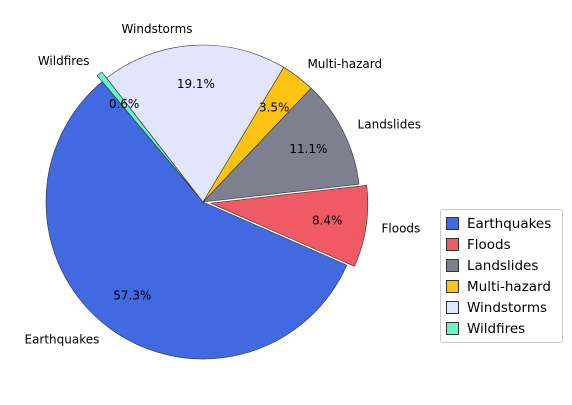 The width and height of the screenshot is (572, 405). What do you see at coordinates (156, 29) in the screenshot?
I see `slice-label-windstorms: Windstorms` at bounding box center [156, 29].